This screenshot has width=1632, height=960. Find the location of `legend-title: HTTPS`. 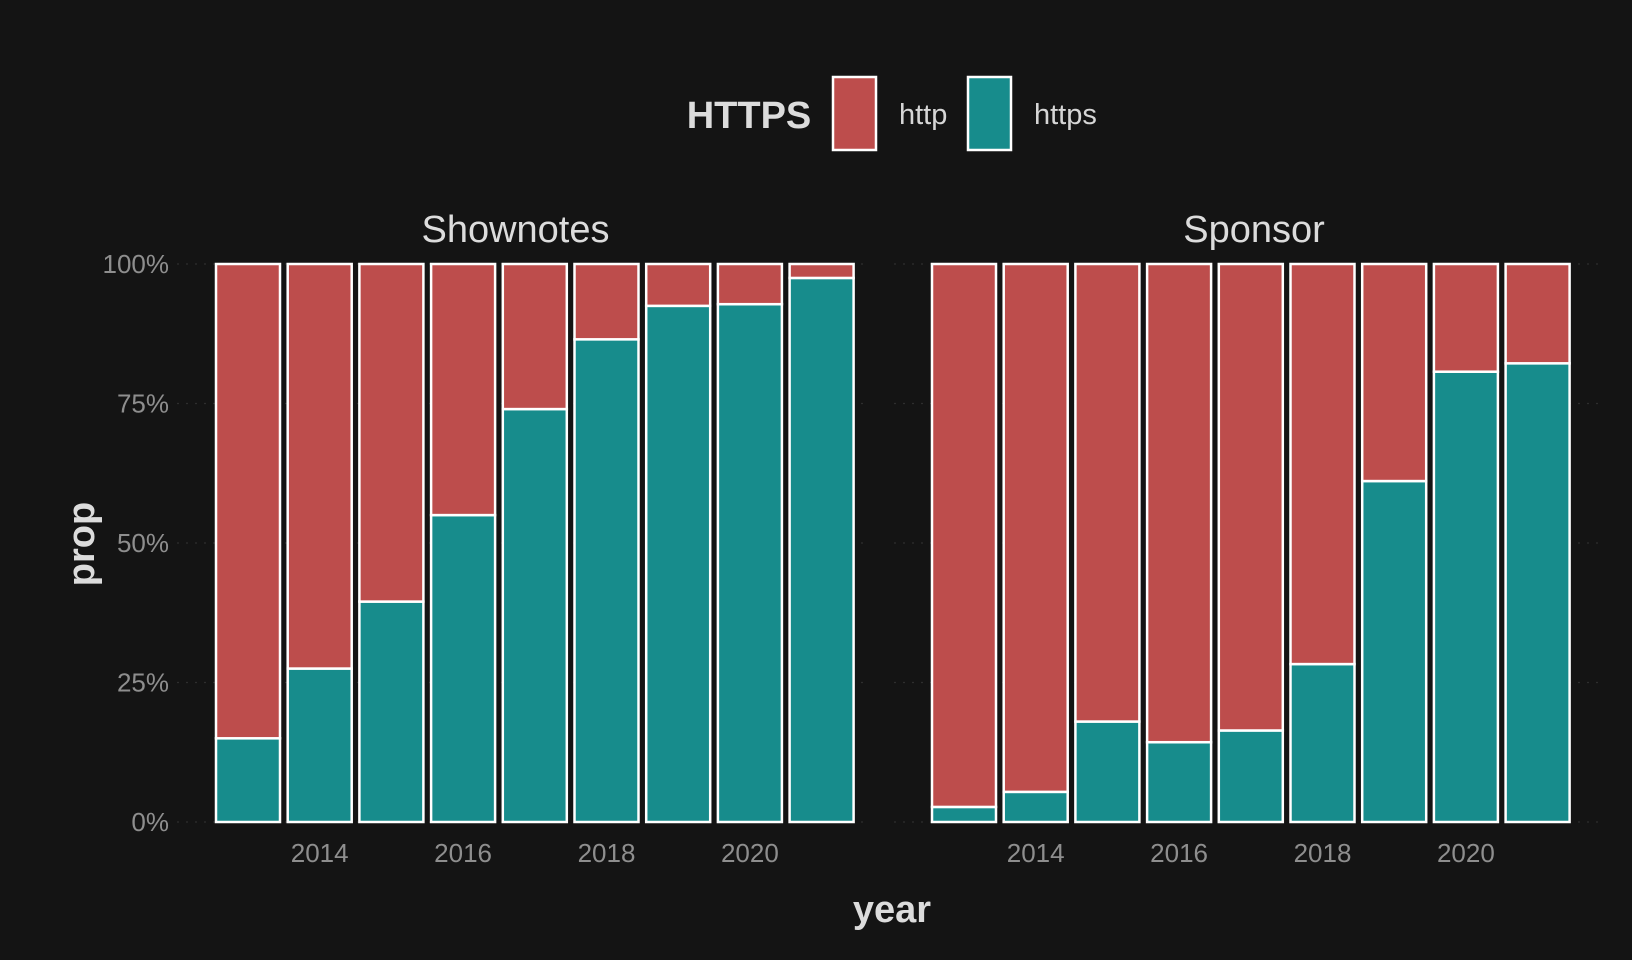

legend-title: HTTPS is located at coordinates (749, 116).